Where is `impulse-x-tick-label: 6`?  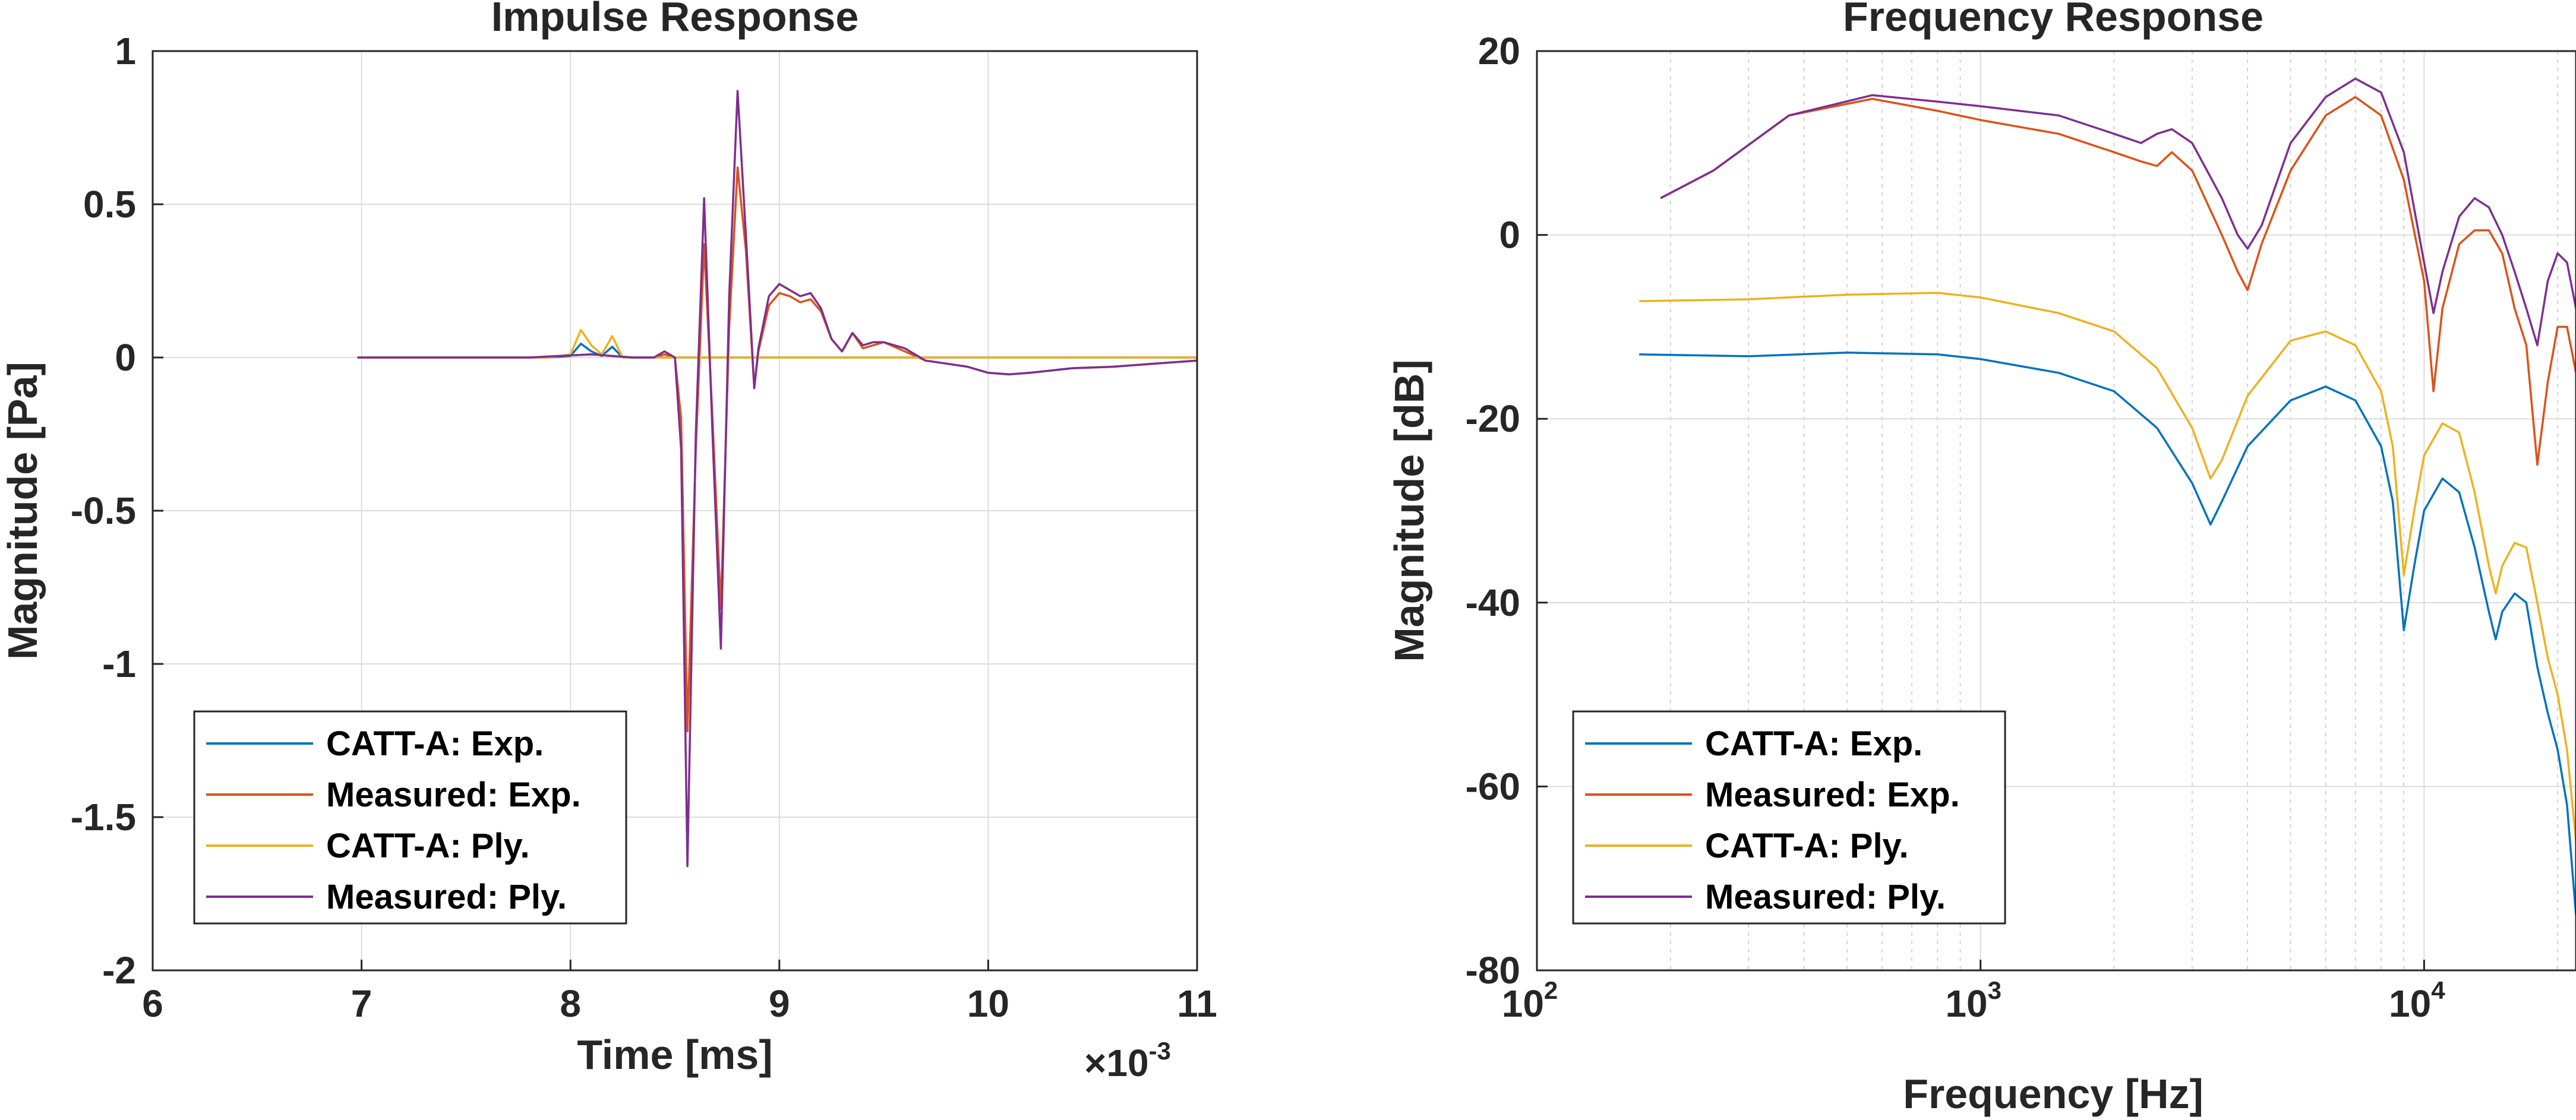 impulse-x-tick-label: 6 is located at coordinates (152, 1003).